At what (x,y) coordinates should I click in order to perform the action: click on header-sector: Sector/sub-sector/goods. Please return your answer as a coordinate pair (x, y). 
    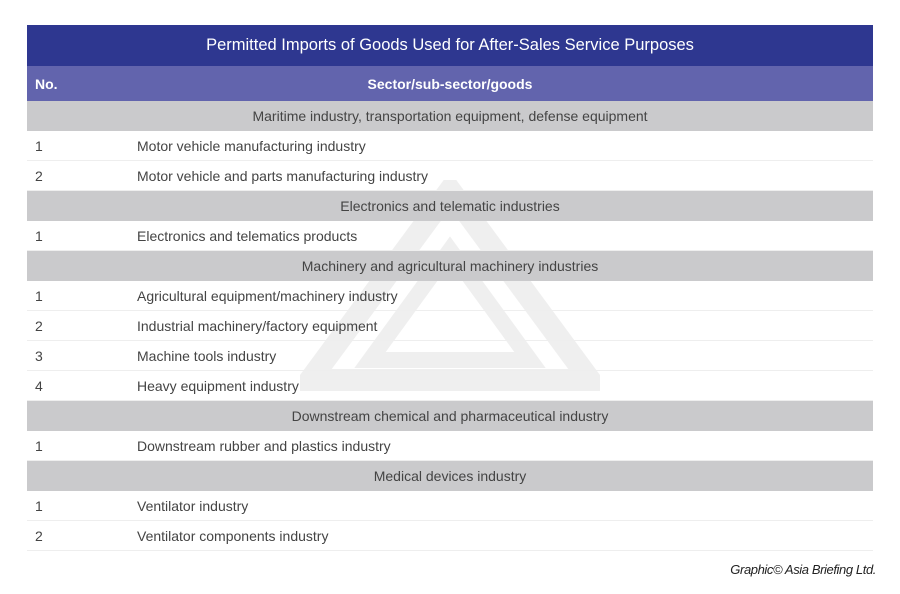
    Looking at the image, I should click on (450, 84).